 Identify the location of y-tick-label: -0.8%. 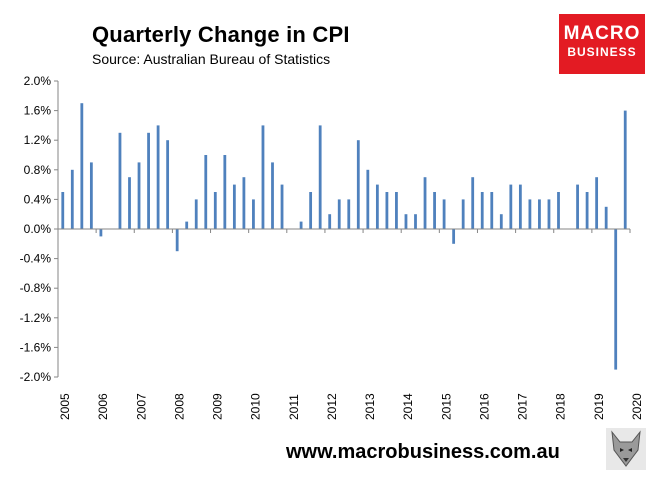
(36, 288).